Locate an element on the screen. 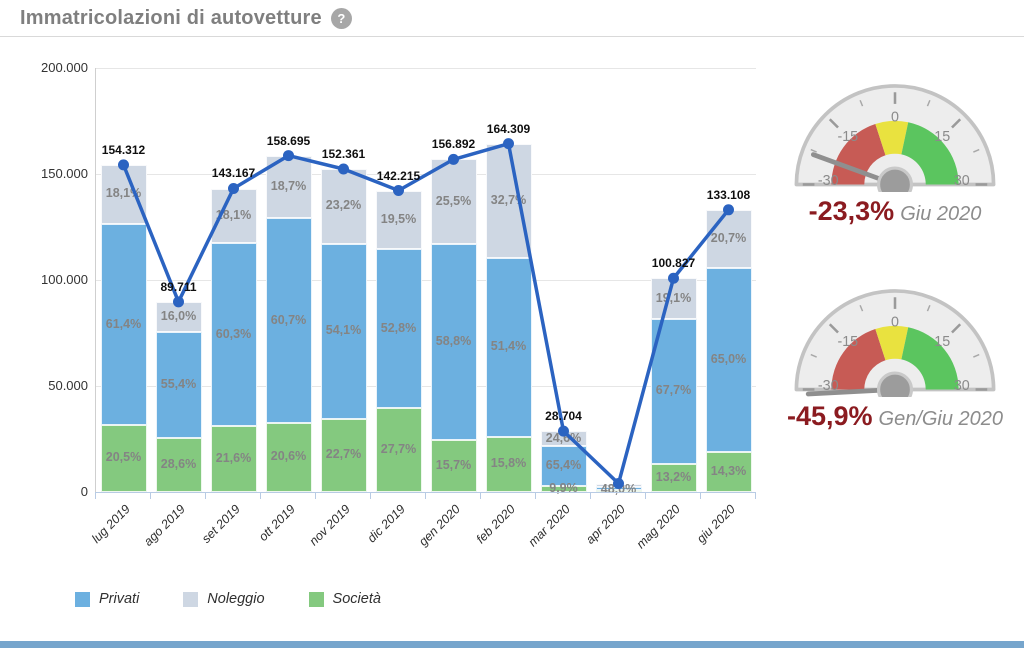 The width and height of the screenshot is (1024, 649). bar-mag-2020 is located at coordinates (673, 385).